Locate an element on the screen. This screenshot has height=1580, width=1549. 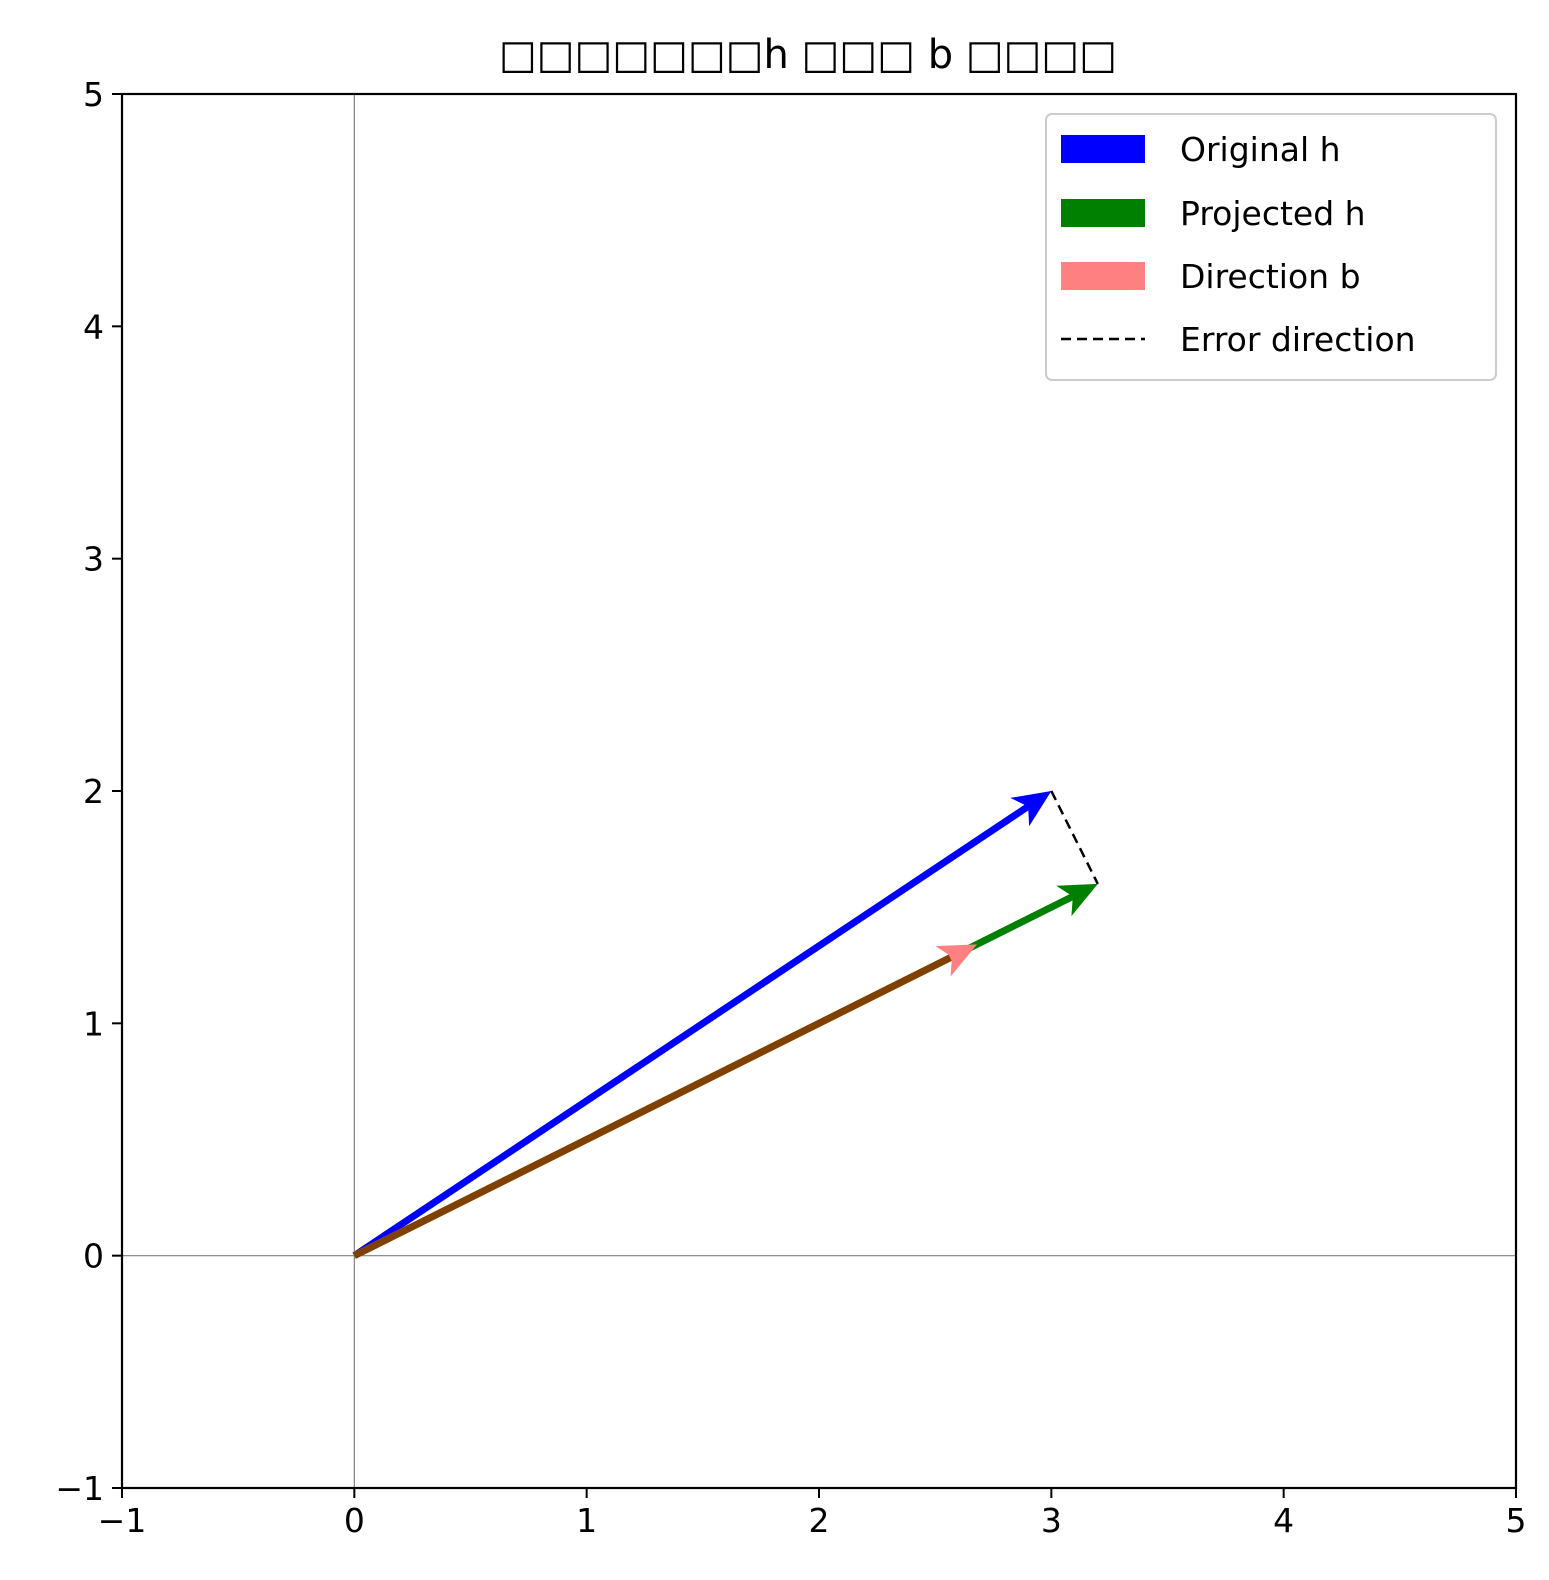
x-axis-ticks: −1 0 1 2 3 4 5 is located at coordinates (812, 1514).